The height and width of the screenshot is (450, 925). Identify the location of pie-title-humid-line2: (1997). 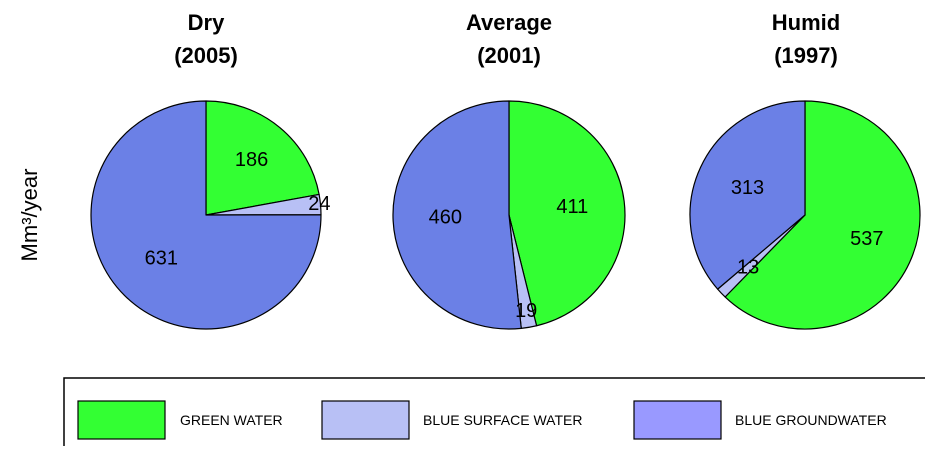
(806, 55).